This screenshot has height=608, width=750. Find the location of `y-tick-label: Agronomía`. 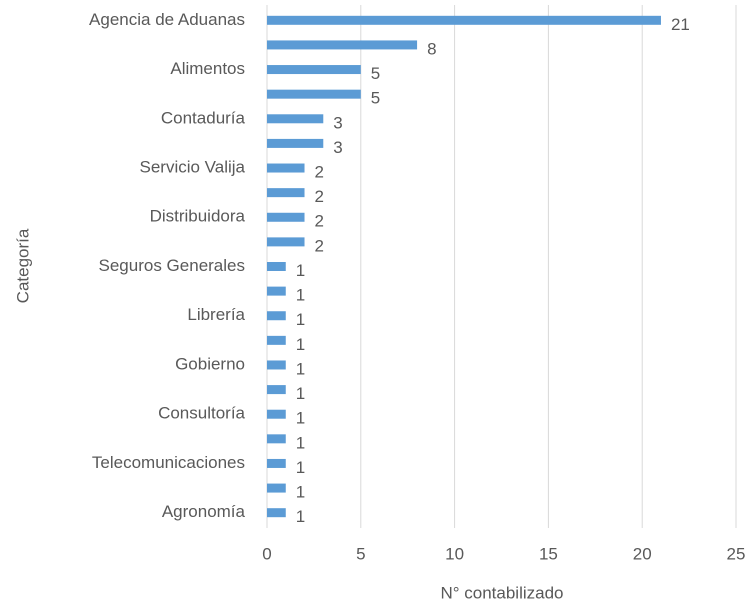

y-tick-label: Agronomía is located at coordinates (204, 511).